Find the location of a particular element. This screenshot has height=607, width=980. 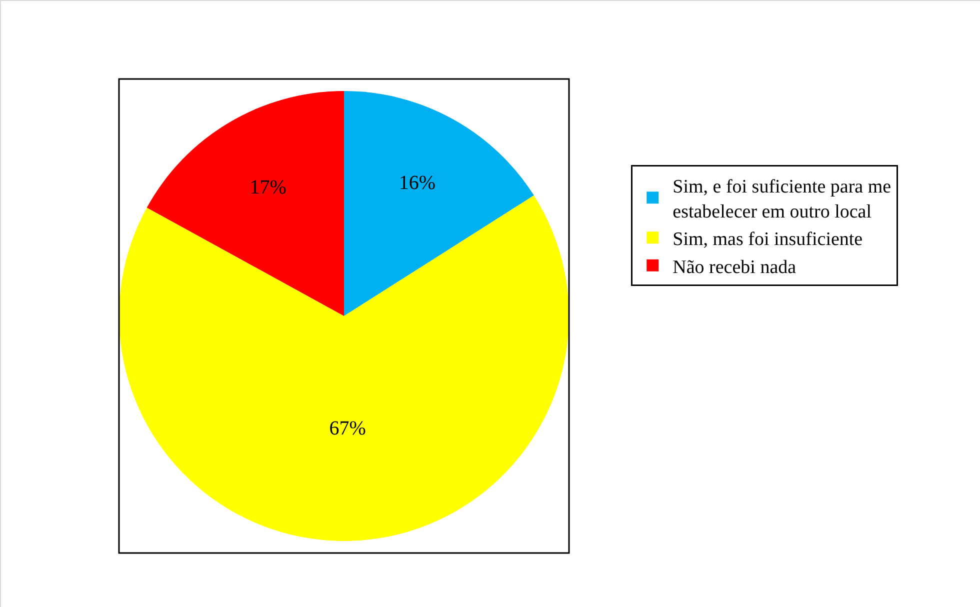

legend-label: Sim, e foi suficiente para me estabelecer em outro local is located at coordinates (782, 199).